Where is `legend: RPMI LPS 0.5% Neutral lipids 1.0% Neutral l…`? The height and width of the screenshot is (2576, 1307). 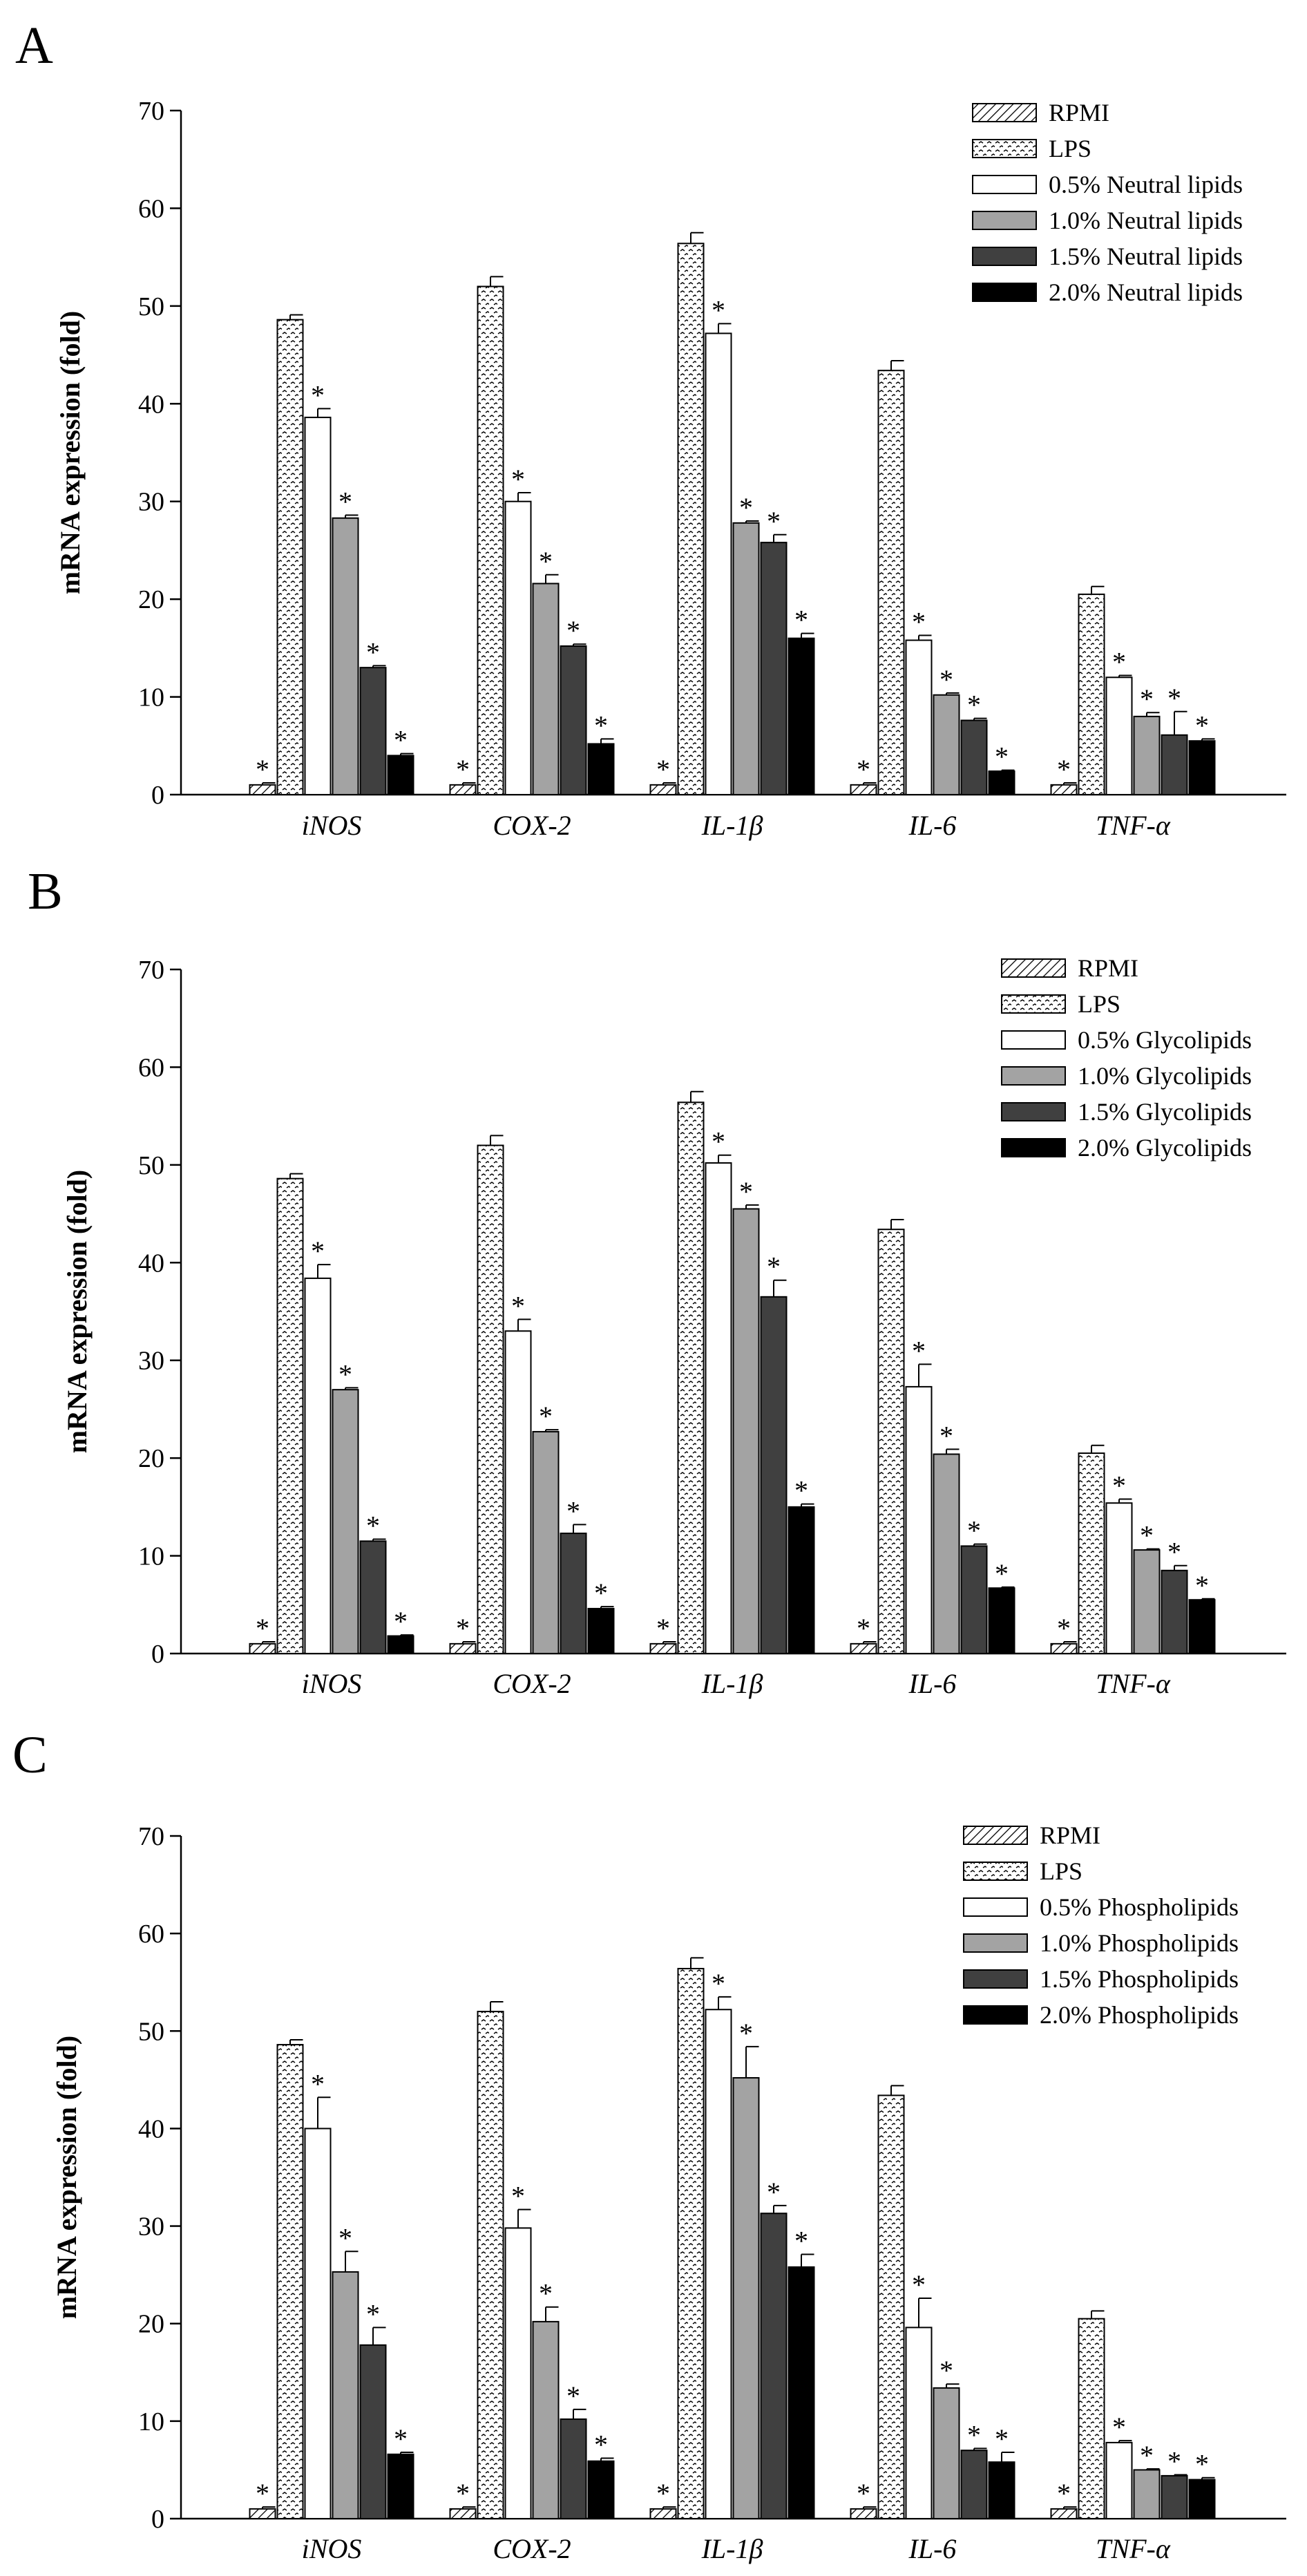
legend: RPMI LPS 0.5% Neutral lipids 1.0% Neutral l… is located at coordinates (1107, 202).